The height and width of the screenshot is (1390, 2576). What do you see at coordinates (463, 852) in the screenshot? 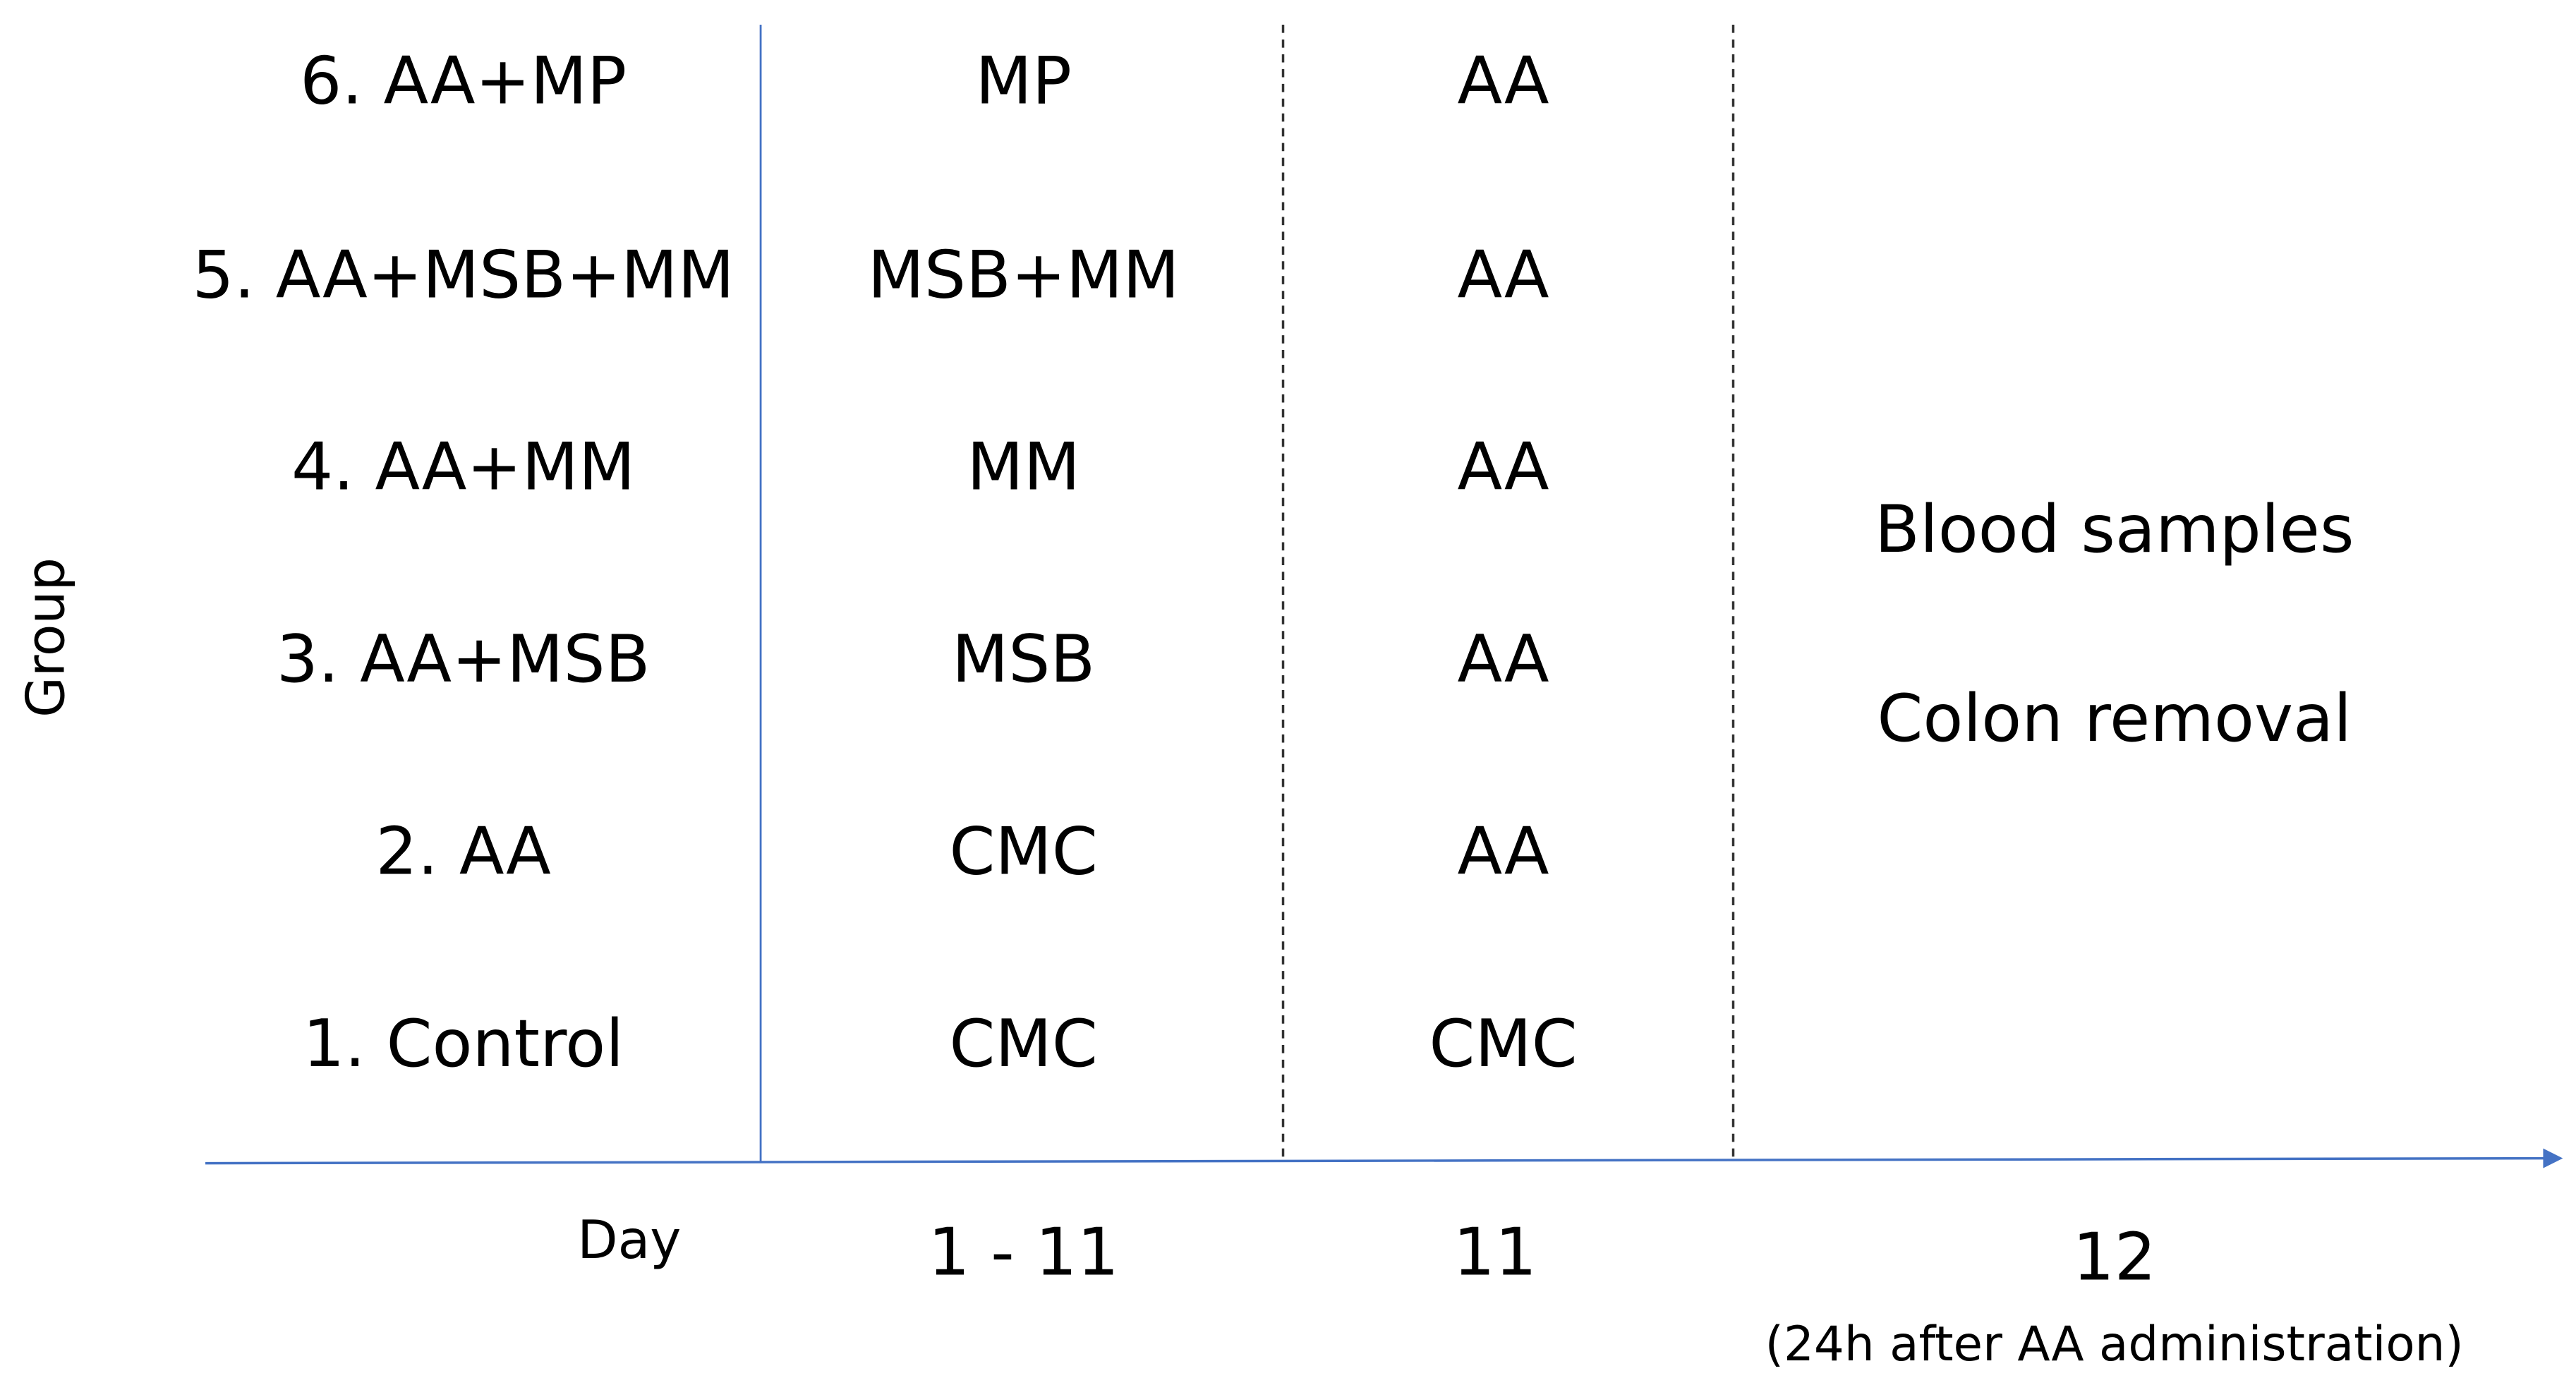
I see `group-label: 2. AA` at bounding box center [463, 852].